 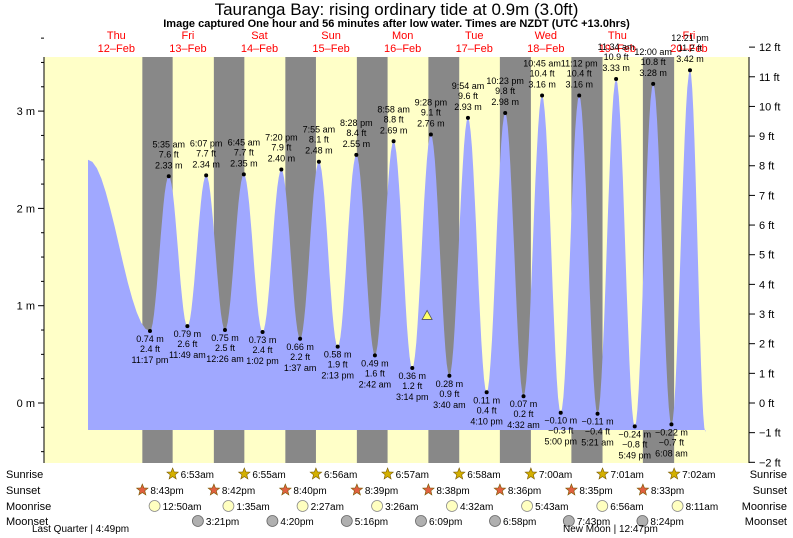 What do you see at coordinates (319, 140) in the screenshot?
I see `high-tide-feet: 8.1 ft` at bounding box center [319, 140].